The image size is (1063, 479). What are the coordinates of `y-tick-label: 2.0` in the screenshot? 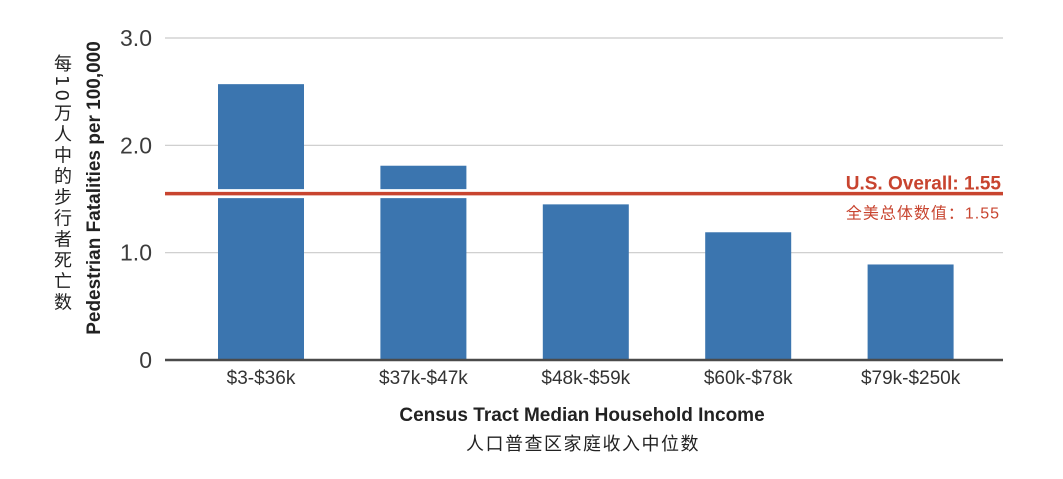 It's located at (136, 145).